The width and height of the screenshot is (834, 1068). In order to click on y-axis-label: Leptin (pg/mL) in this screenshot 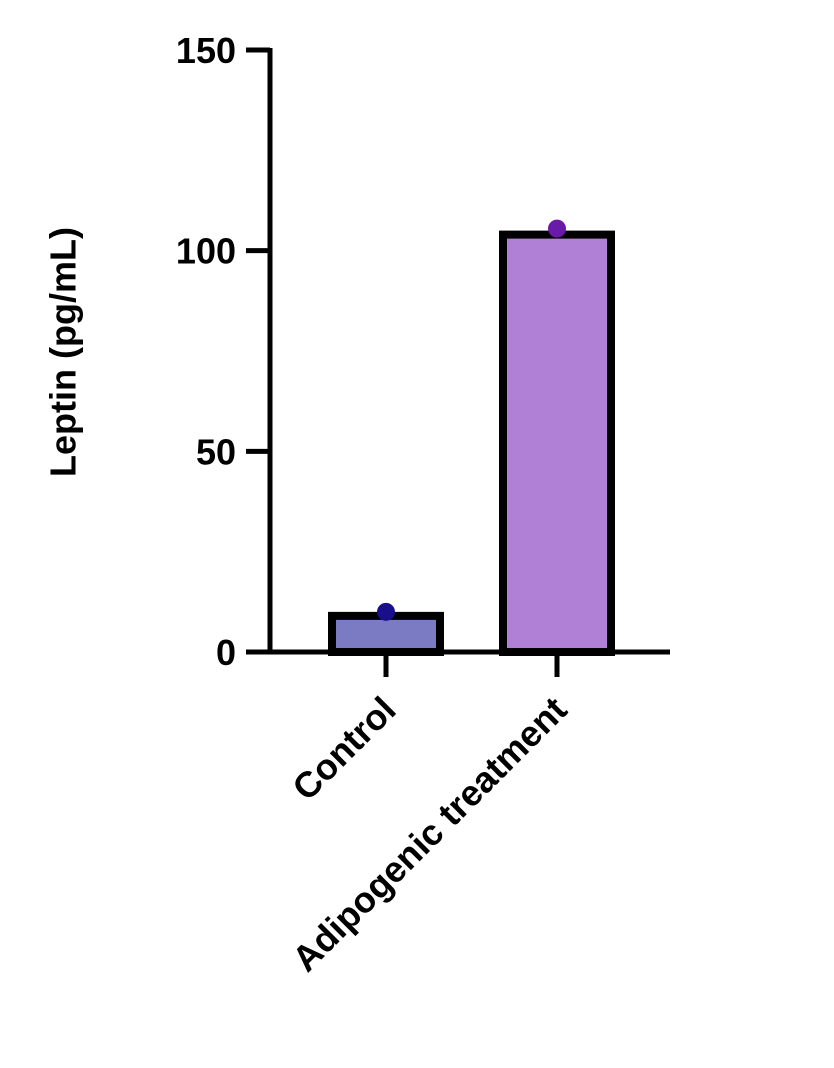, I will do `click(63, 352)`.